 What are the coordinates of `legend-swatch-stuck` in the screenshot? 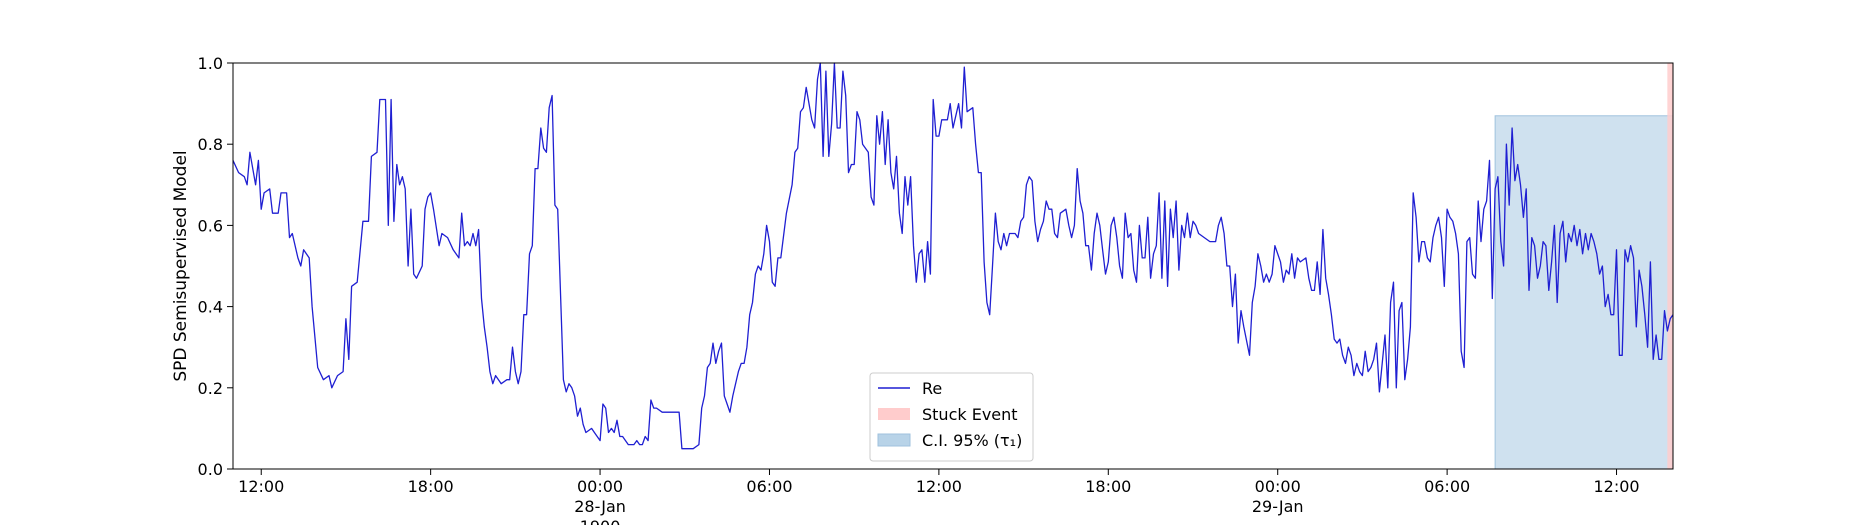 It's located at (894, 414).